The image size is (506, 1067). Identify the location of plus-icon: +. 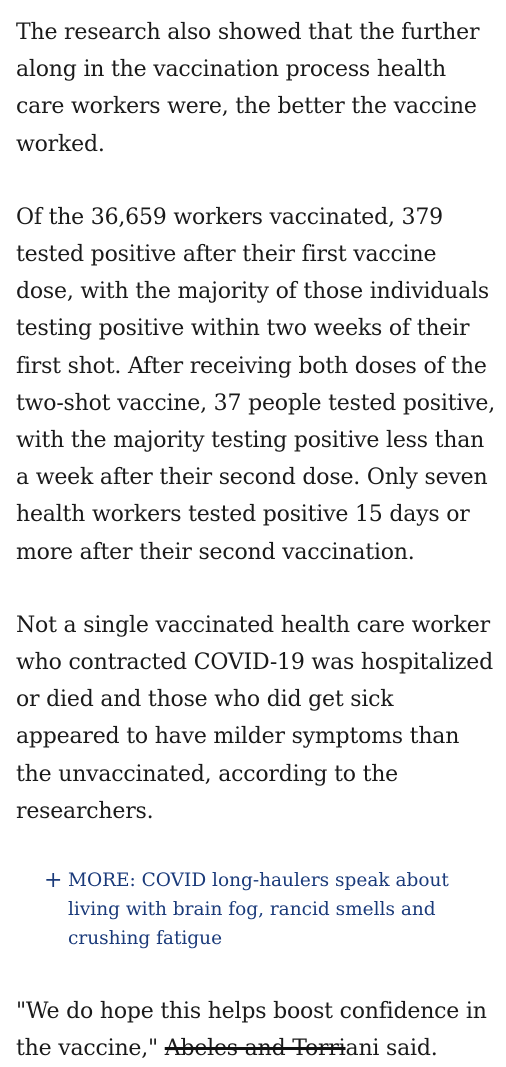
(53, 881).